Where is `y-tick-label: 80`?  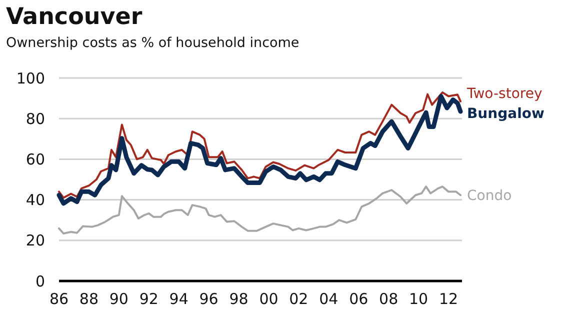 y-tick-label: 80 is located at coordinates (35, 119).